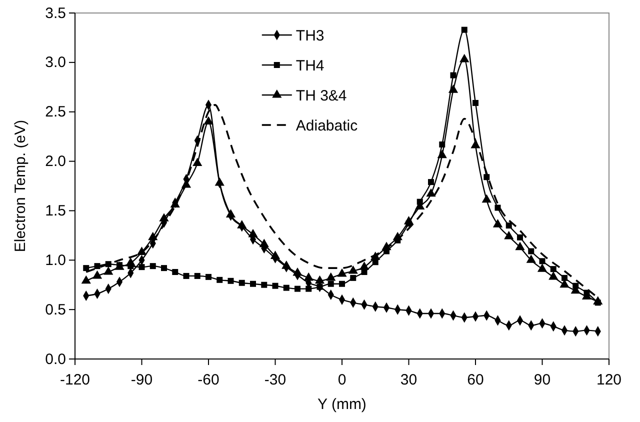  What do you see at coordinates (55, 309) in the screenshot?
I see `y-tick-label: 0.5` at bounding box center [55, 309].